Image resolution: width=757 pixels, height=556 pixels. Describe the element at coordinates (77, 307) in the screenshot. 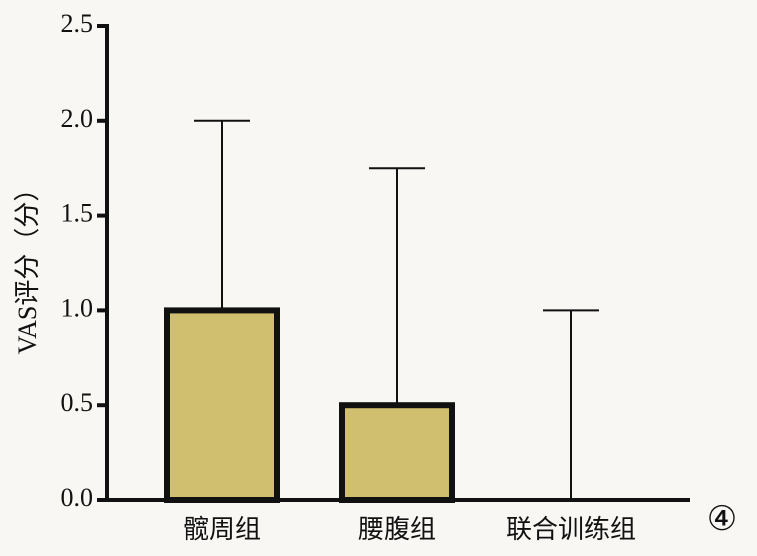

I see `y-tick-label: 1.0` at that location.